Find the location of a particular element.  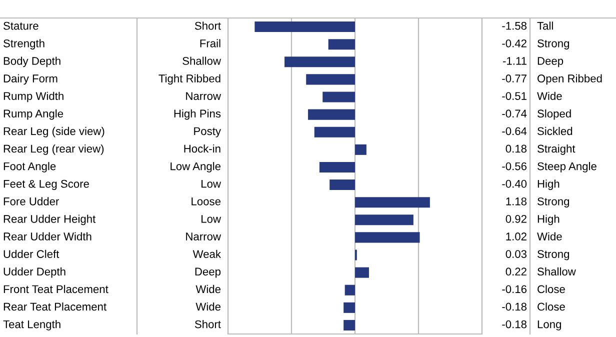

text: Tall is located at coordinates (545, 26).